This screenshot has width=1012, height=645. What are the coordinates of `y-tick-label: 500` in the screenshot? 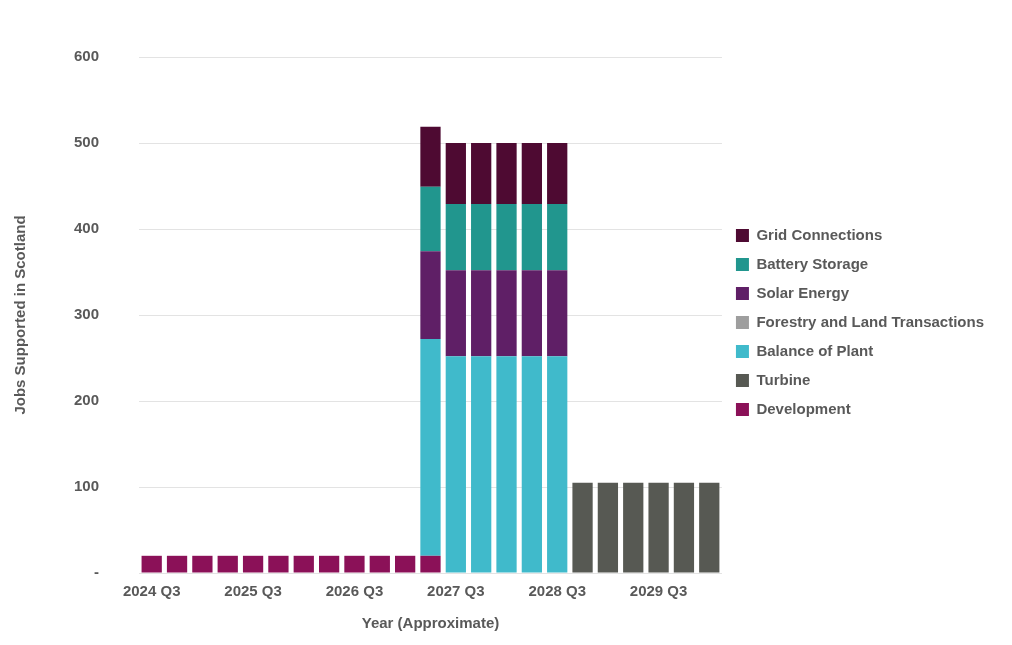 It's located at (87, 142).